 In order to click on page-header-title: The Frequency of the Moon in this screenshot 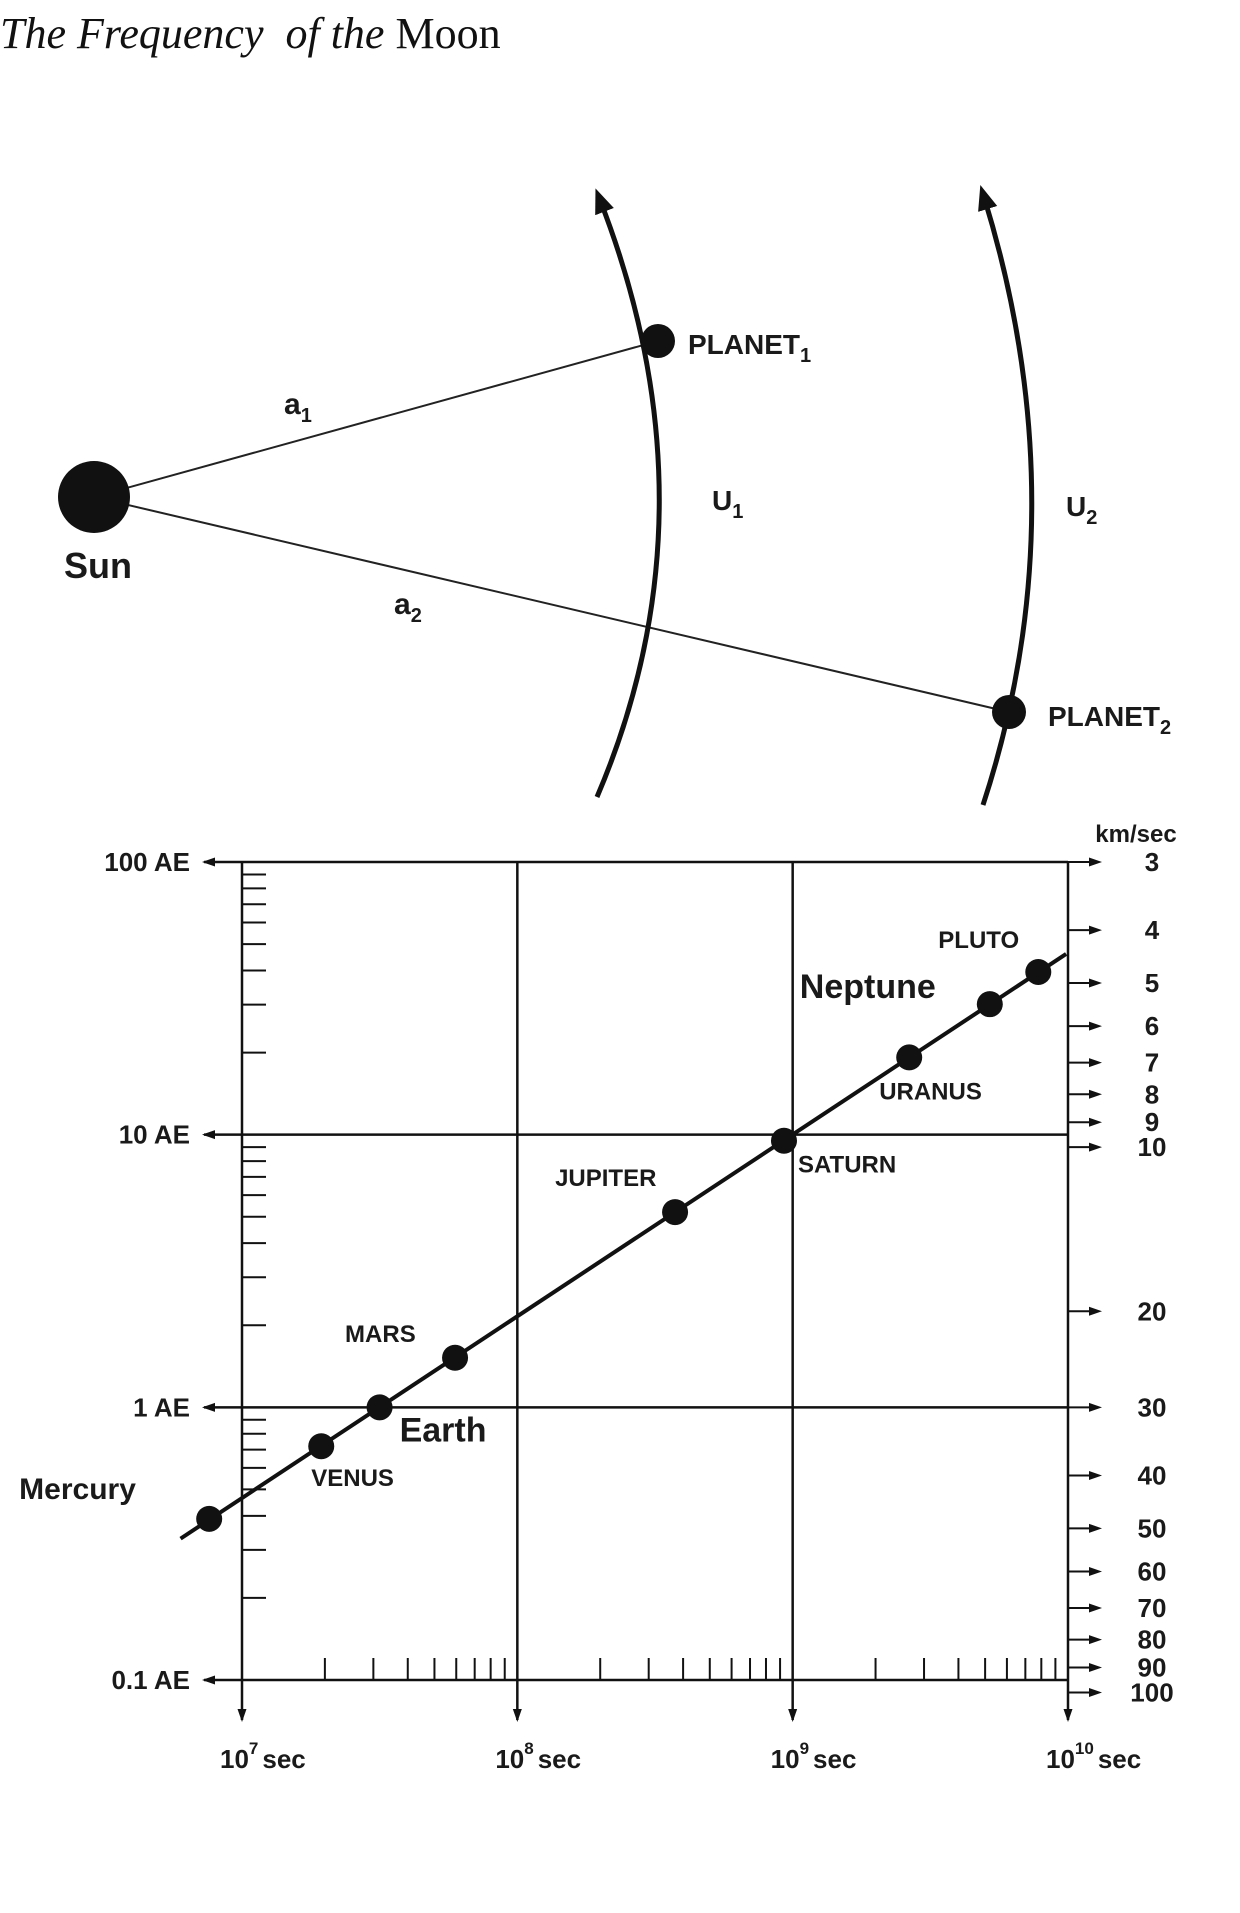, I will do `click(250, 33)`.